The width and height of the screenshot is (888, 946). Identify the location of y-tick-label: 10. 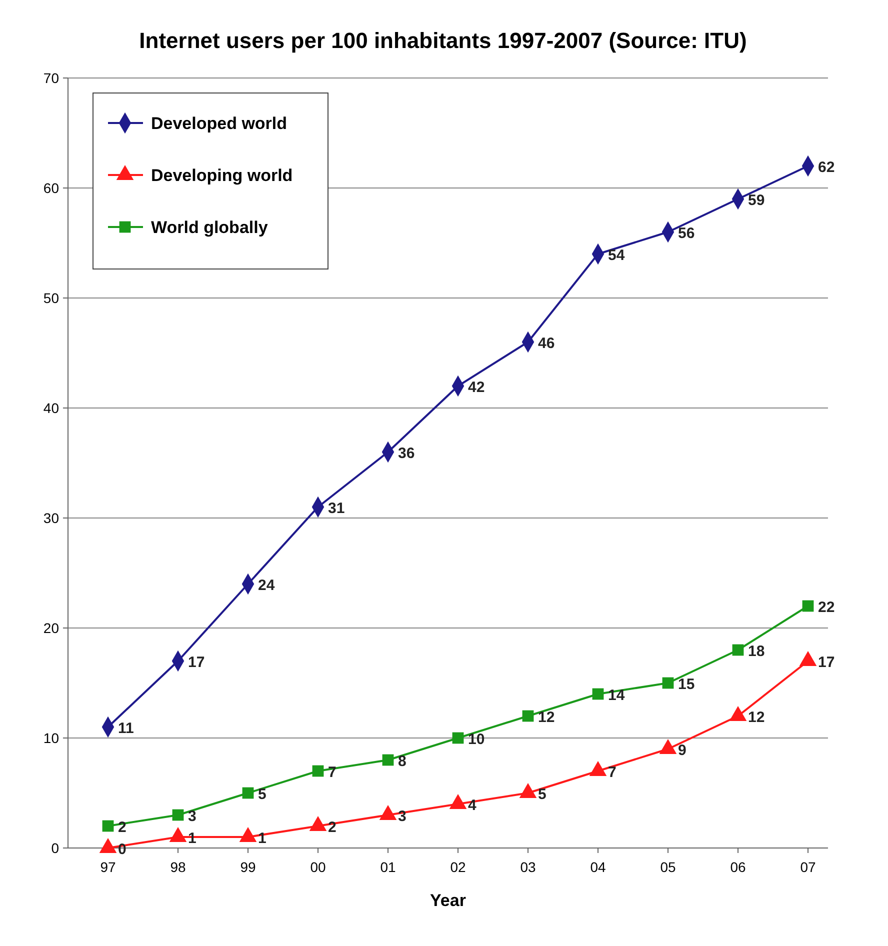
(51, 738).